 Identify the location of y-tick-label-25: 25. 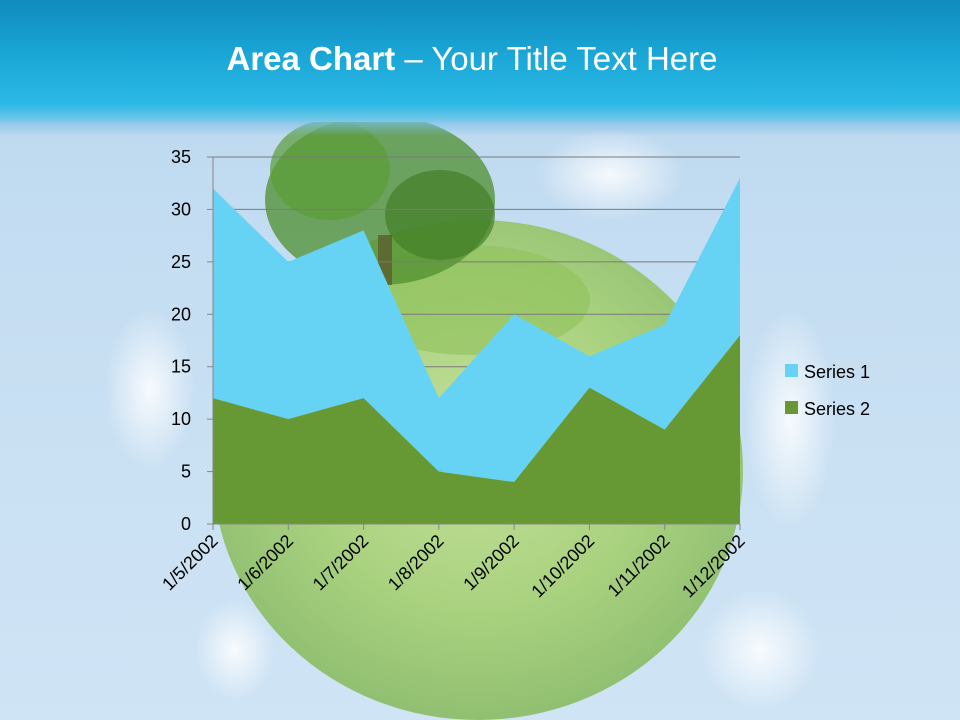
(181, 262).